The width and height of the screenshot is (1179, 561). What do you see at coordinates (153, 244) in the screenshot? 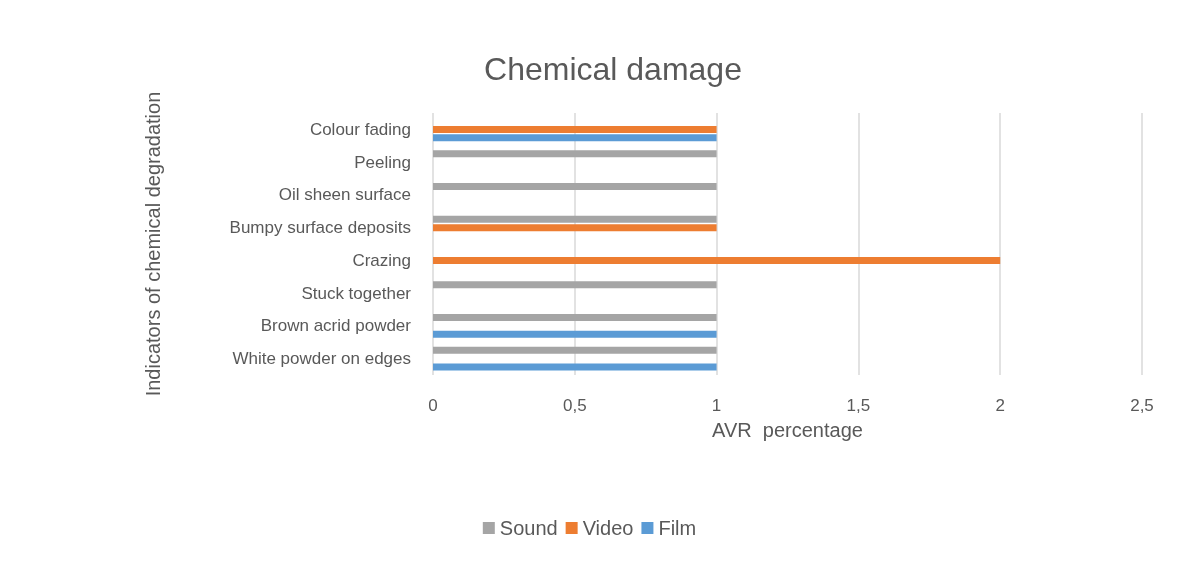
I see `y-axis-title: Indicators of chemical degradation` at bounding box center [153, 244].